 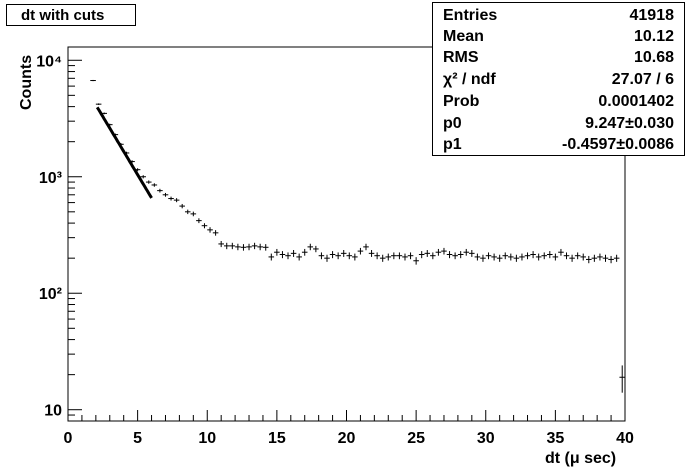 I want to click on x-tick-label: 25, so click(x=416, y=438).